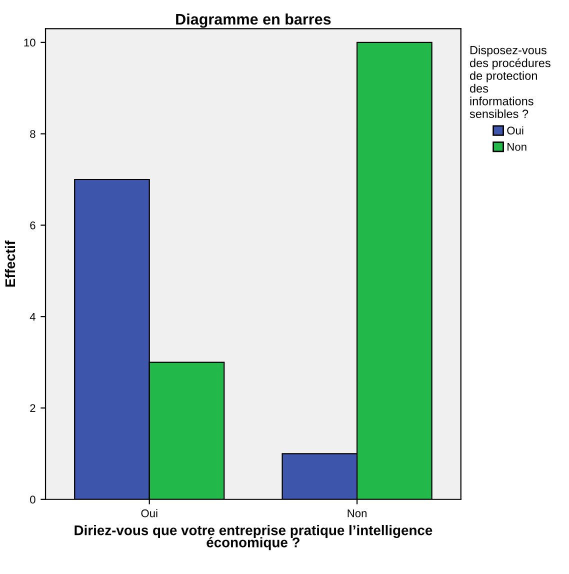  Describe the element at coordinates (33, 225) in the screenshot. I see `y-tick-label: 6` at that location.